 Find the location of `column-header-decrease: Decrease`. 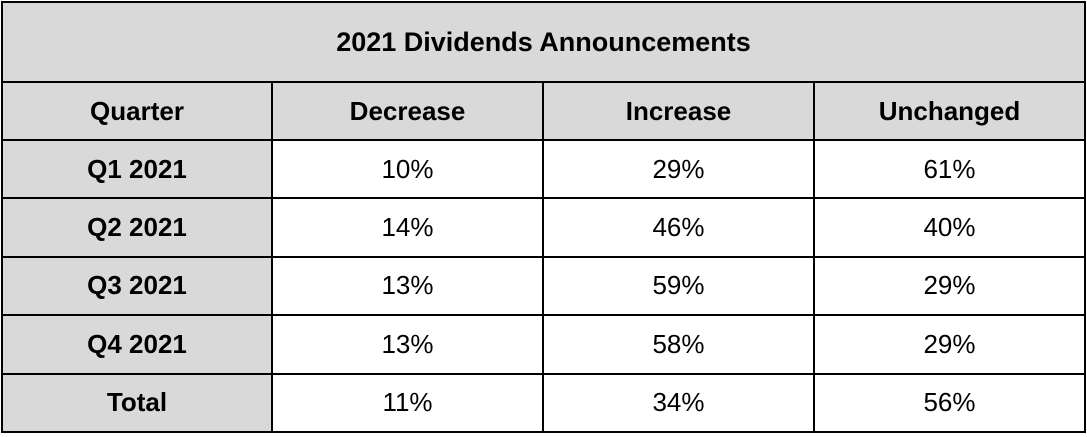

column-header-decrease: Decrease is located at coordinates (407, 111).